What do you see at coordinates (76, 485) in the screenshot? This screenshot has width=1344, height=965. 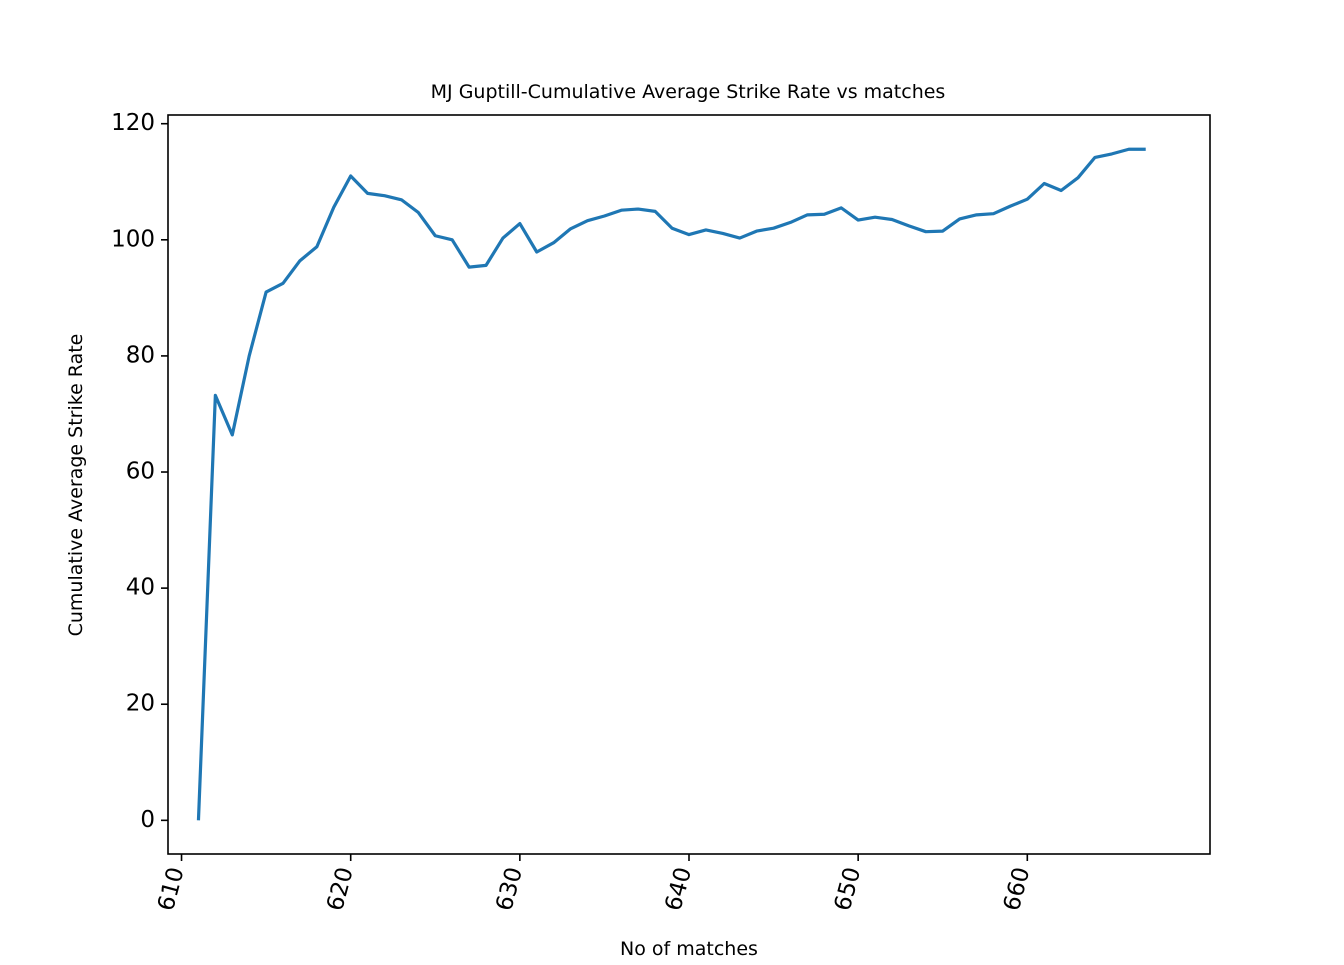 I see `y-axis-label: Cumulative Average Strike Rate` at bounding box center [76, 485].